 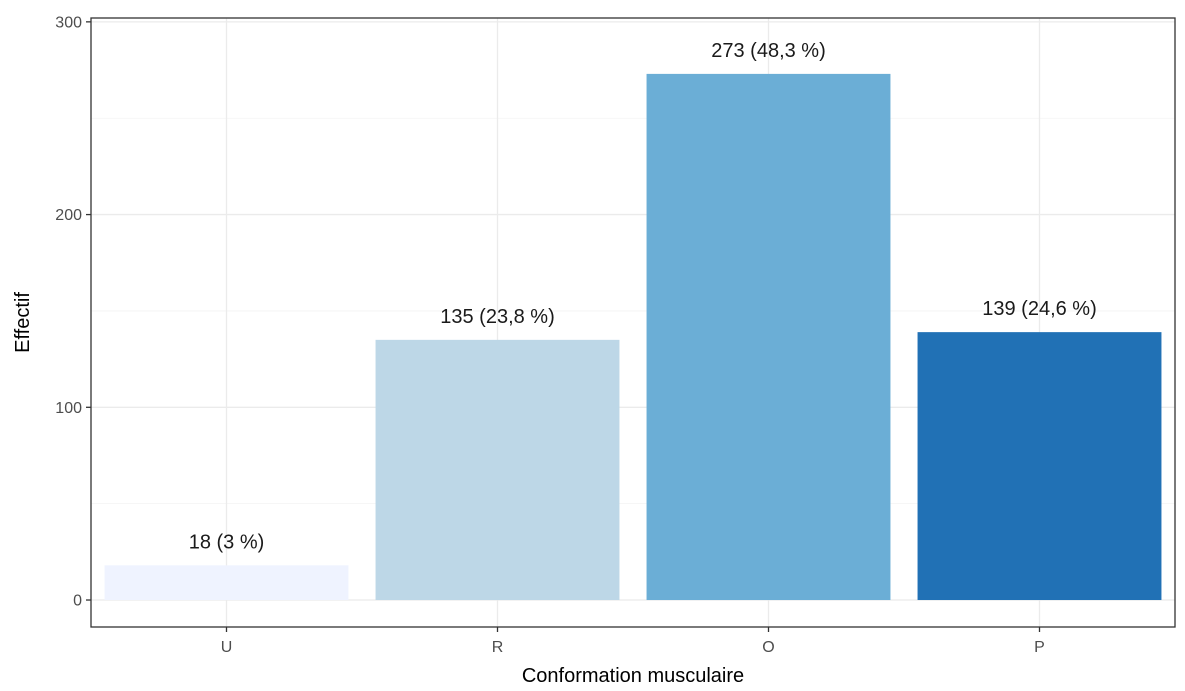 What do you see at coordinates (68, 22) in the screenshot?
I see `y-tick-label: 300` at bounding box center [68, 22].